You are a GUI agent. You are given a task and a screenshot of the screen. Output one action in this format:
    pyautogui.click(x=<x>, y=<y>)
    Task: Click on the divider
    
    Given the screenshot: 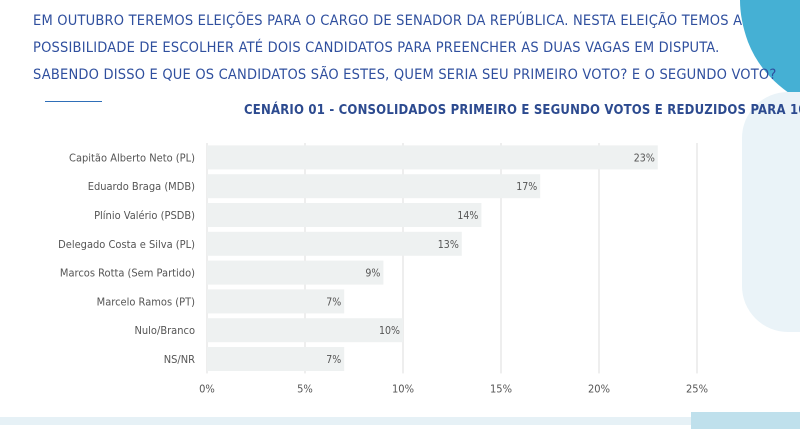 What is the action you would take?
    pyautogui.click(x=73, y=101)
    